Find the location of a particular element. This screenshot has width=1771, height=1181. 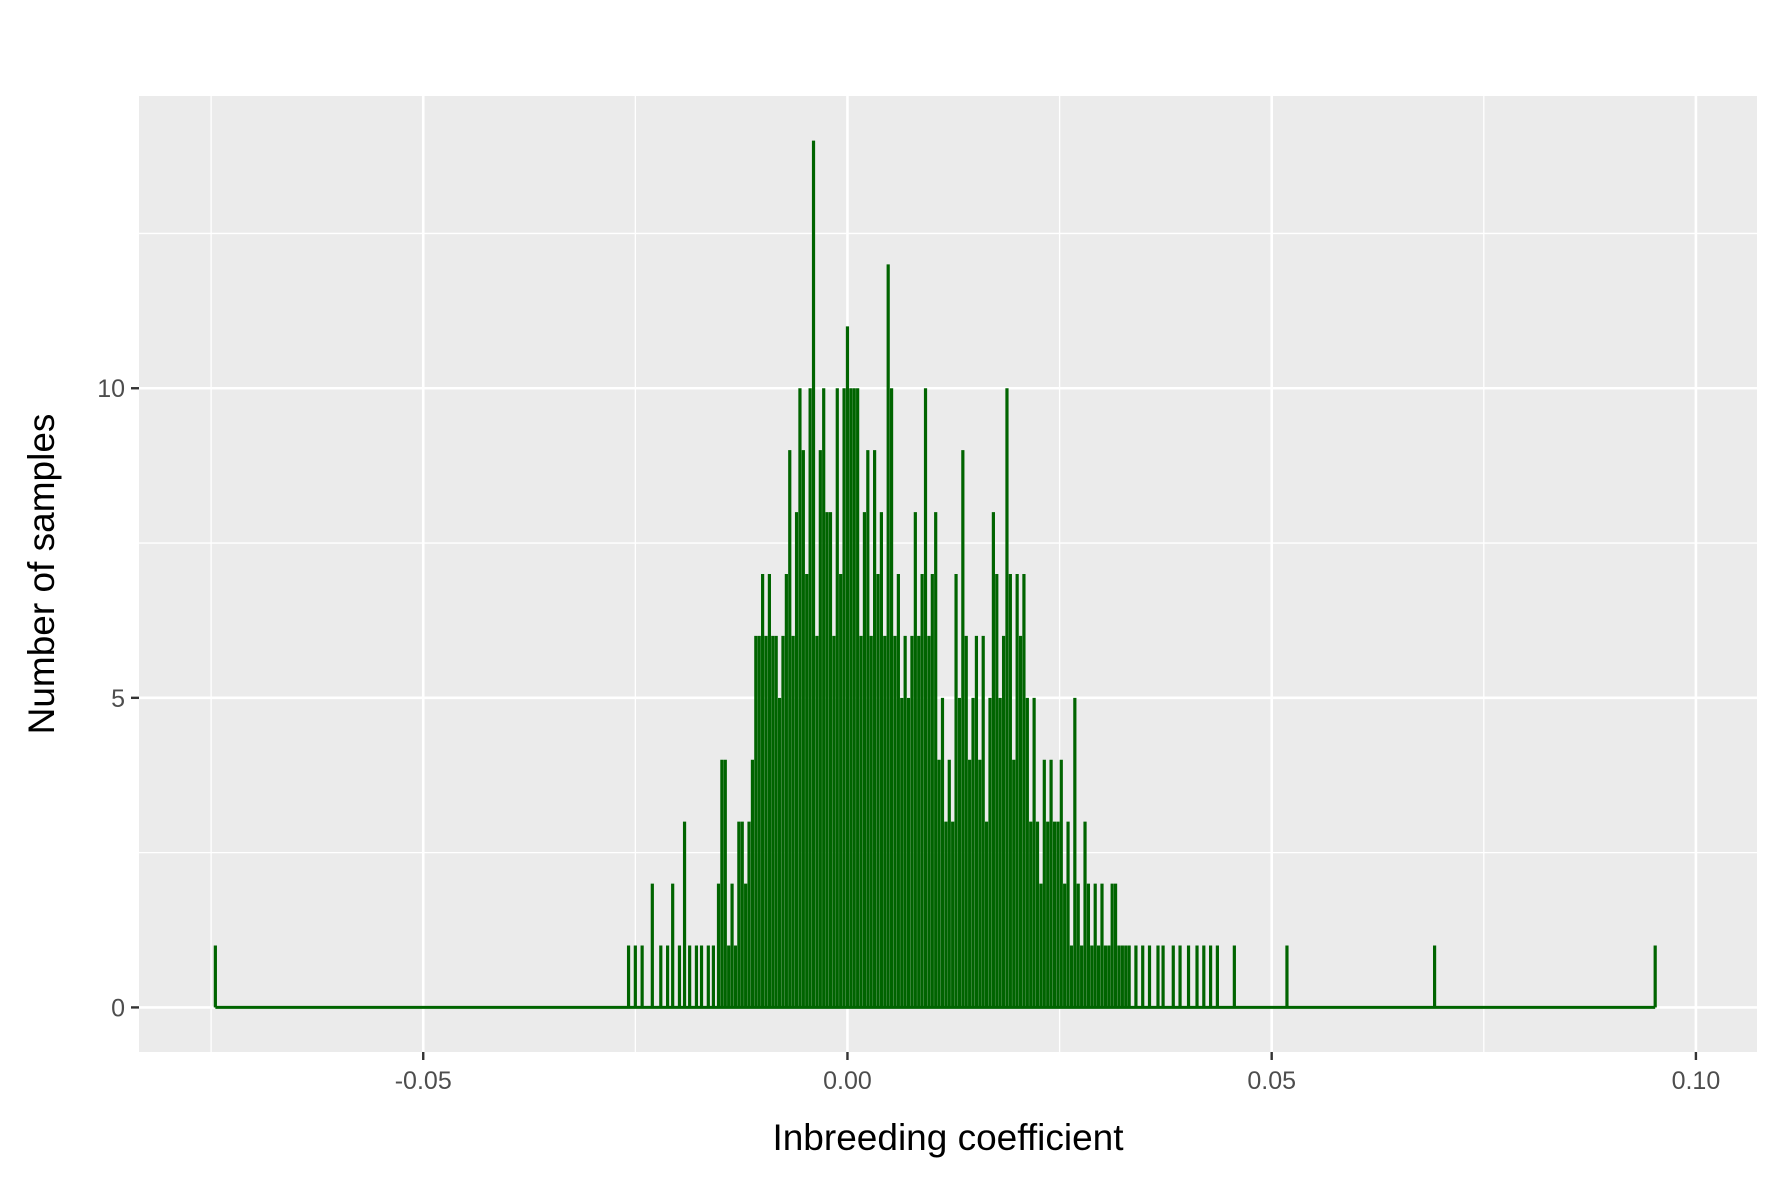

x-axis-title: Inbreeding coefficient is located at coordinates (948, 1137).